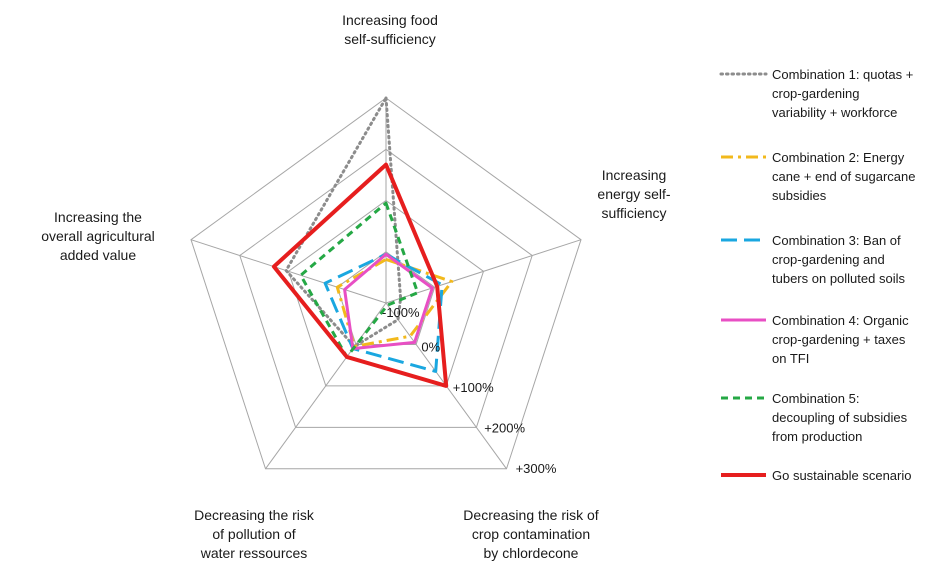 The image size is (943, 569). What do you see at coordinates (504, 428) in the screenshot?
I see `tick-label: +200%` at bounding box center [504, 428].